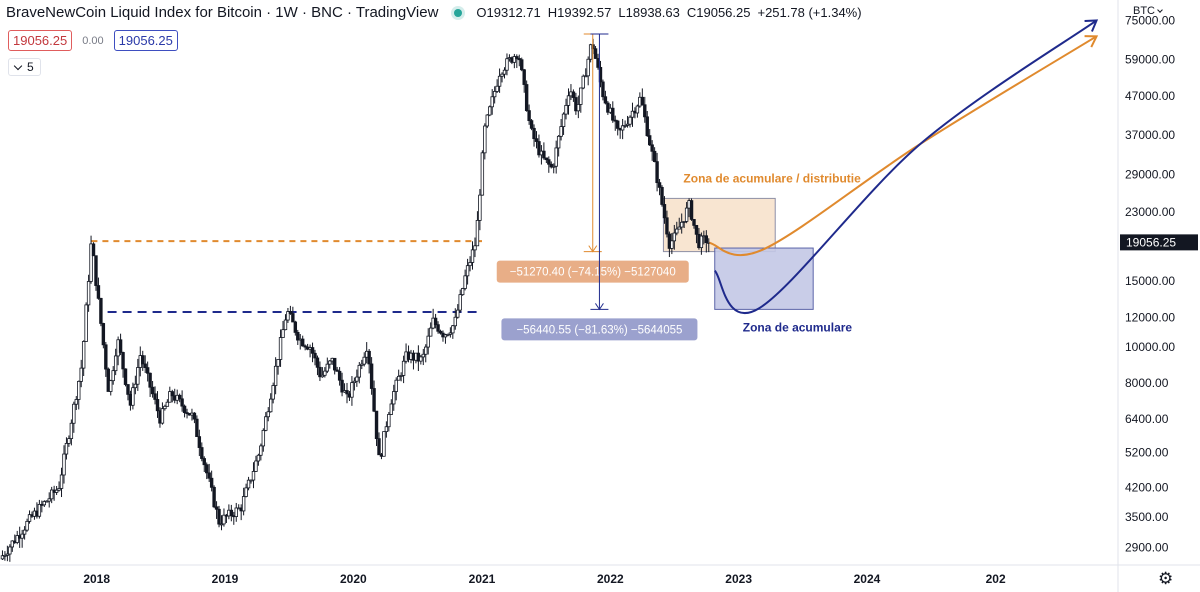 Image resolution: width=1200 pixels, height=592 pixels. Describe the element at coordinates (145, 40) in the screenshot. I see `buy-price-box: 19056.25` at that location.